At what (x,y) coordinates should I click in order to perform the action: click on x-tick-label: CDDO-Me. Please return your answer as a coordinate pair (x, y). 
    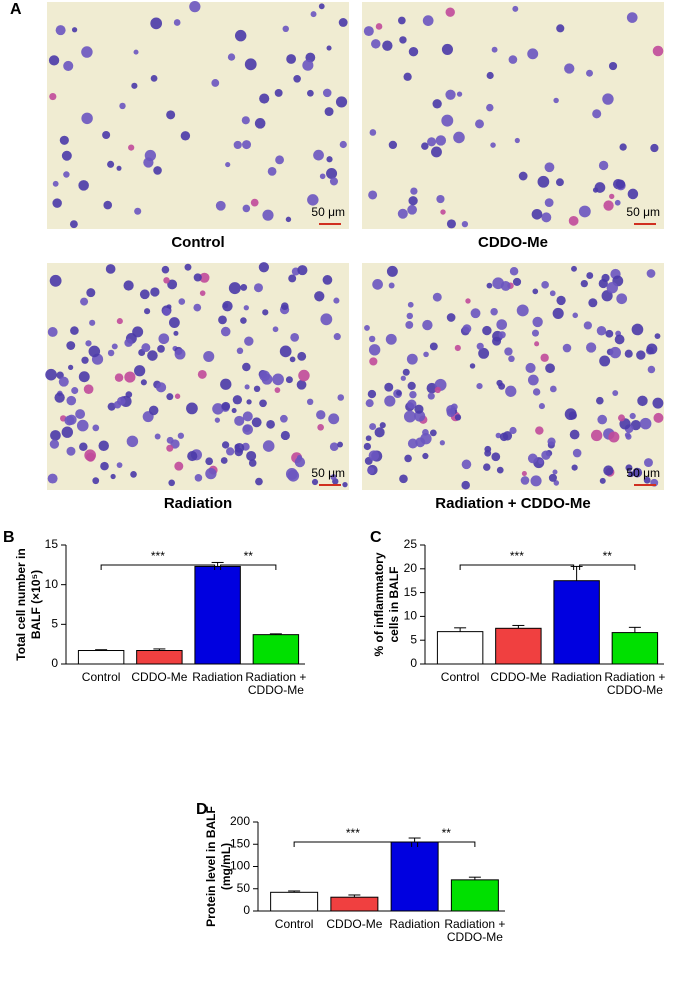
    Looking at the image, I should click on (354, 924).